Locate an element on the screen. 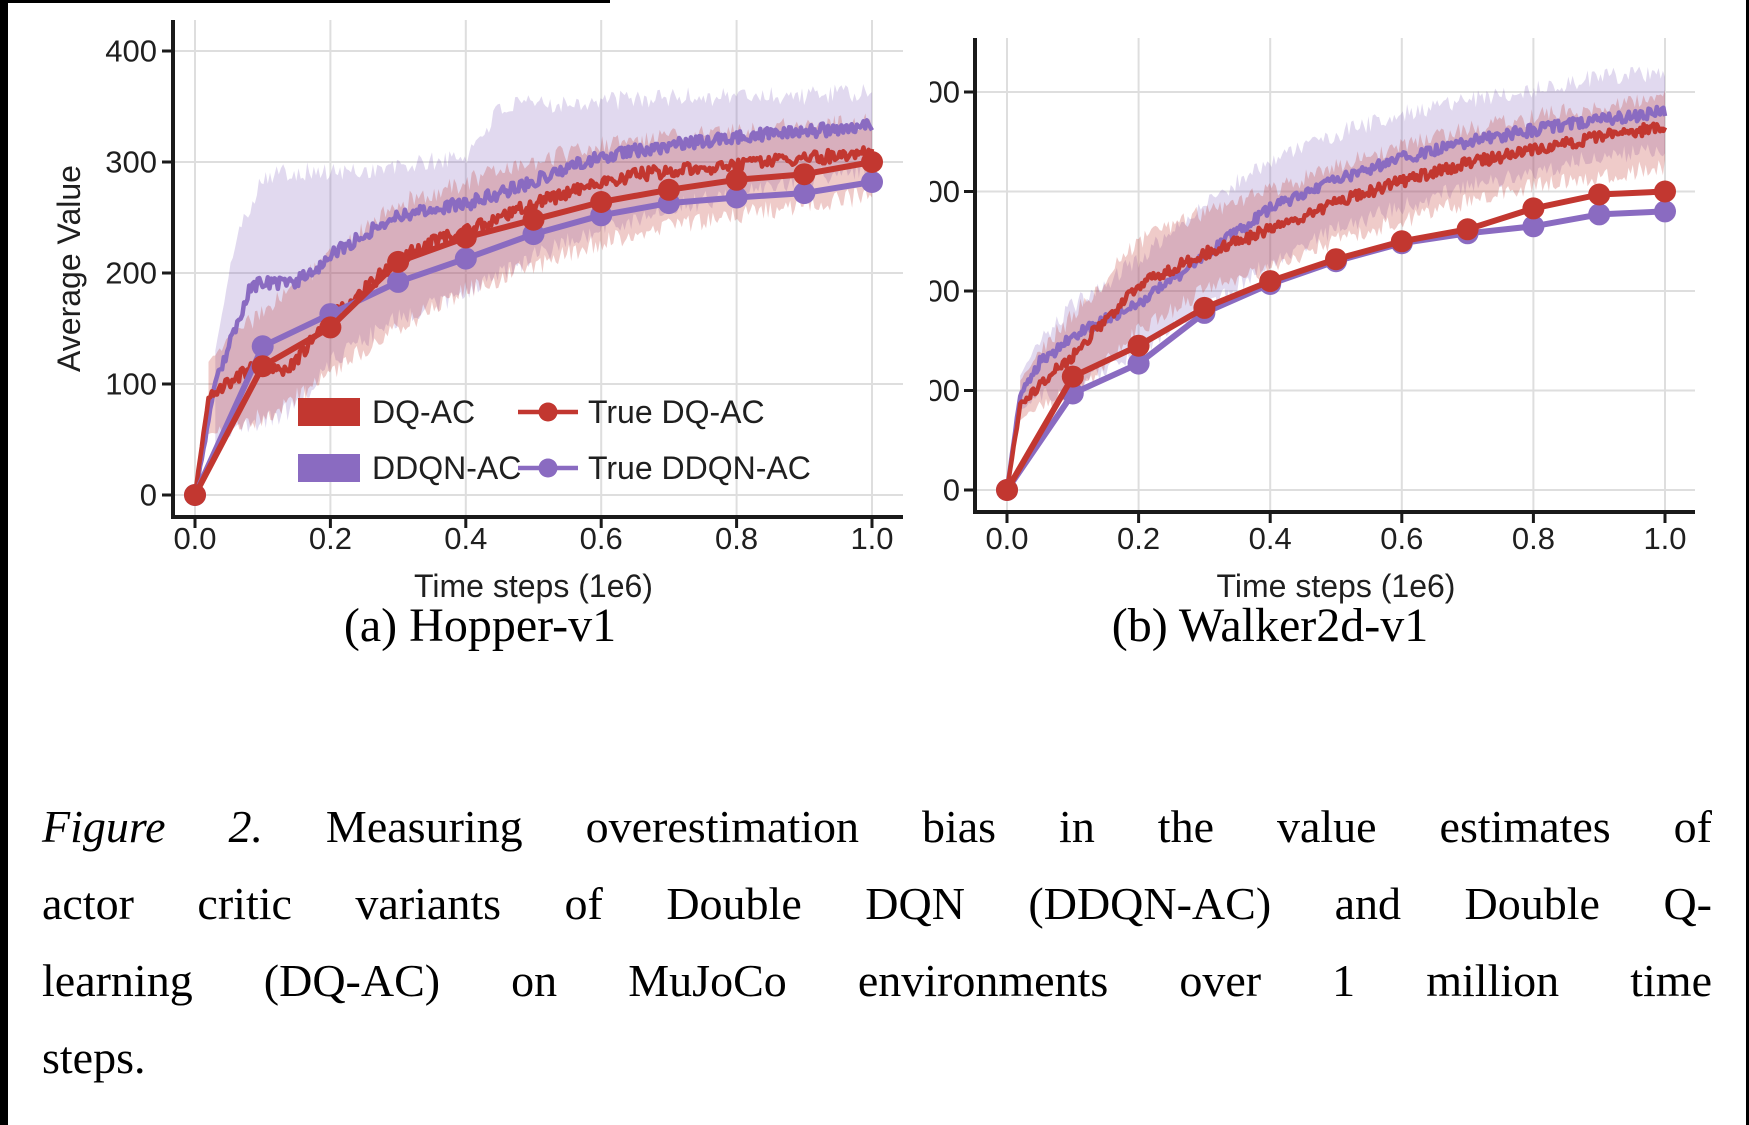  band-ddqn-ac is located at coordinates (544, 265).